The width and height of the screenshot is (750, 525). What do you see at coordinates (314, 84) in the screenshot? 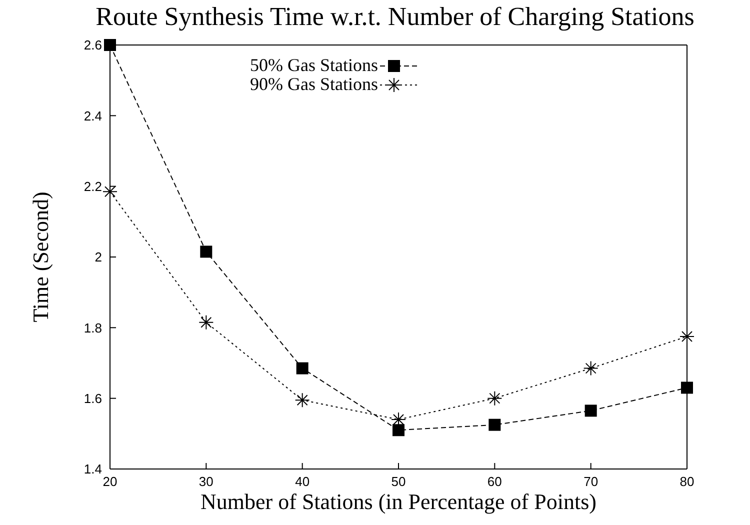
I see `legend-label: 90% Gas Stations` at bounding box center [314, 84].